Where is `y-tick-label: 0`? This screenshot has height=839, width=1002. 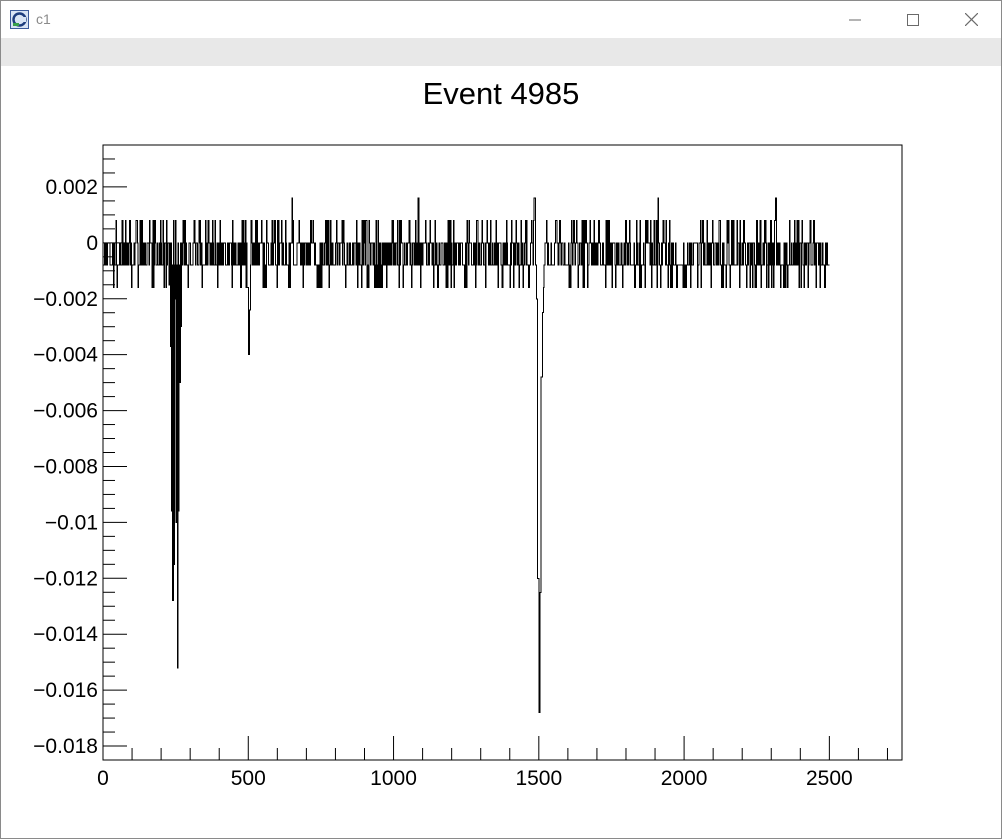 y-tick-label: 0 is located at coordinates (92, 243).